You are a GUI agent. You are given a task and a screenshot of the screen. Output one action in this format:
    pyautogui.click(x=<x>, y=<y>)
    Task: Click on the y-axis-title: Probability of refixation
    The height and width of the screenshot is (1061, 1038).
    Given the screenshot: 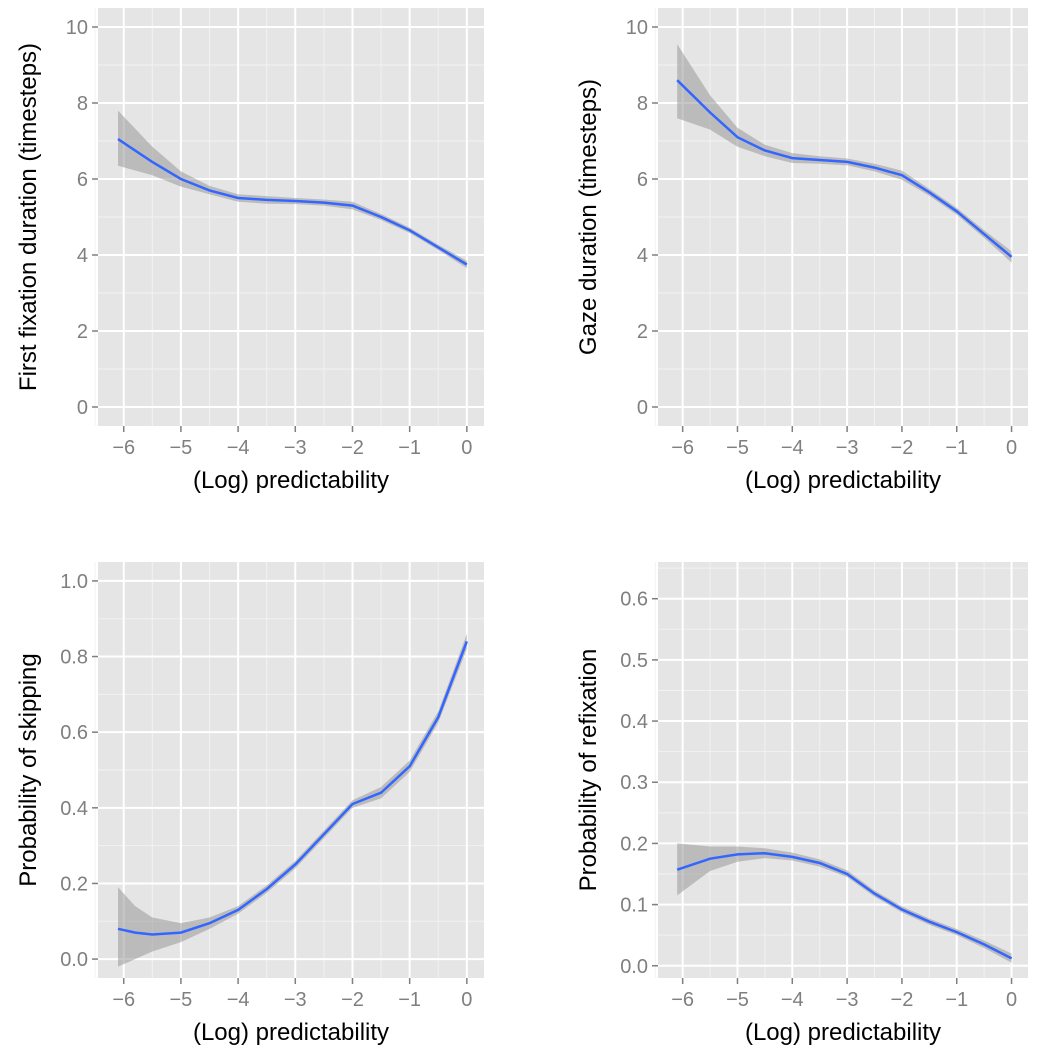 What is the action you would take?
    pyautogui.click(x=588, y=770)
    